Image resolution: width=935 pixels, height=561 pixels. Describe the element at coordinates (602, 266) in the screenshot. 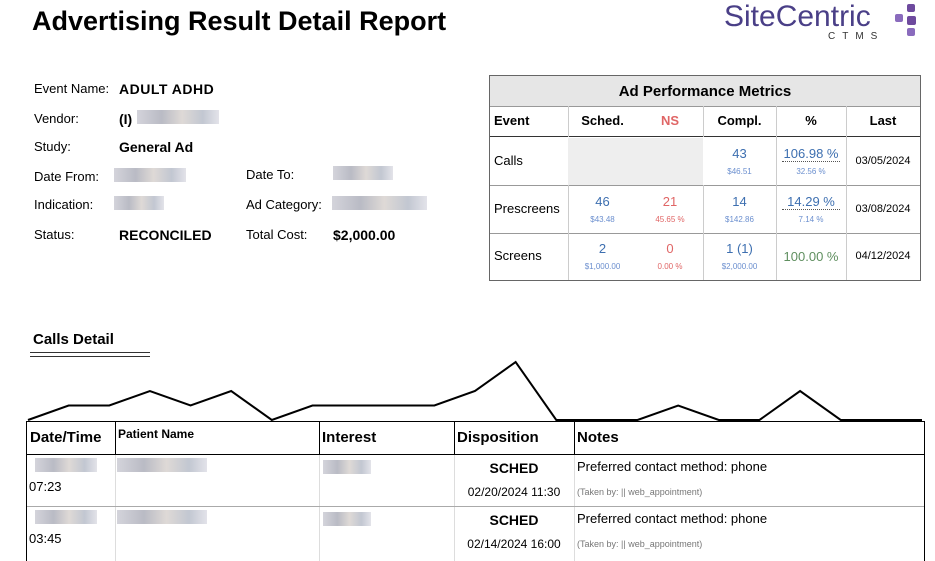

I see `metric-sub: $1,000.00` at that location.